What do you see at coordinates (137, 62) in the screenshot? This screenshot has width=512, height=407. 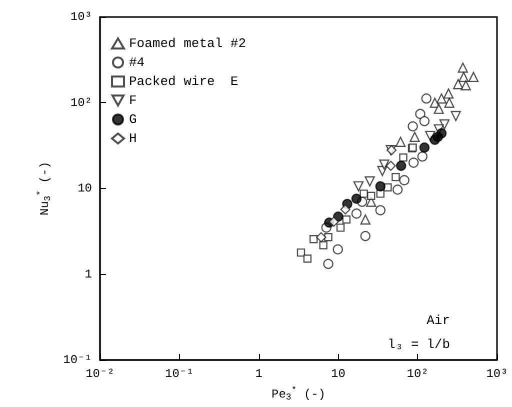 I see `legend-label: #4` at bounding box center [137, 62].